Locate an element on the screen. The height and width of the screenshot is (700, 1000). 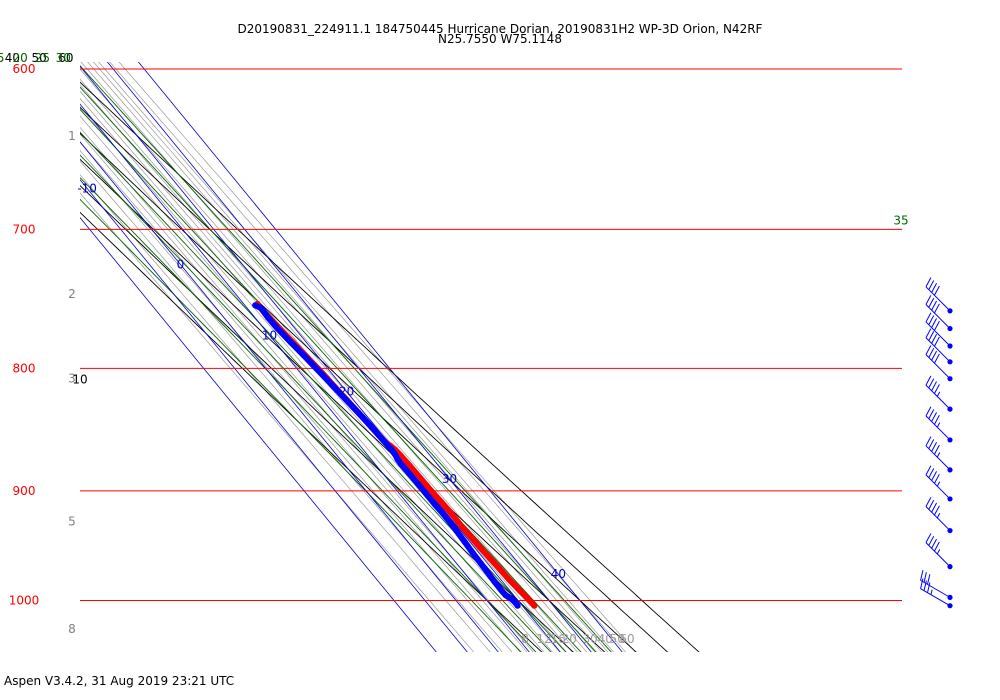
pressure-label-600: 600 is located at coordinates (24, 69).